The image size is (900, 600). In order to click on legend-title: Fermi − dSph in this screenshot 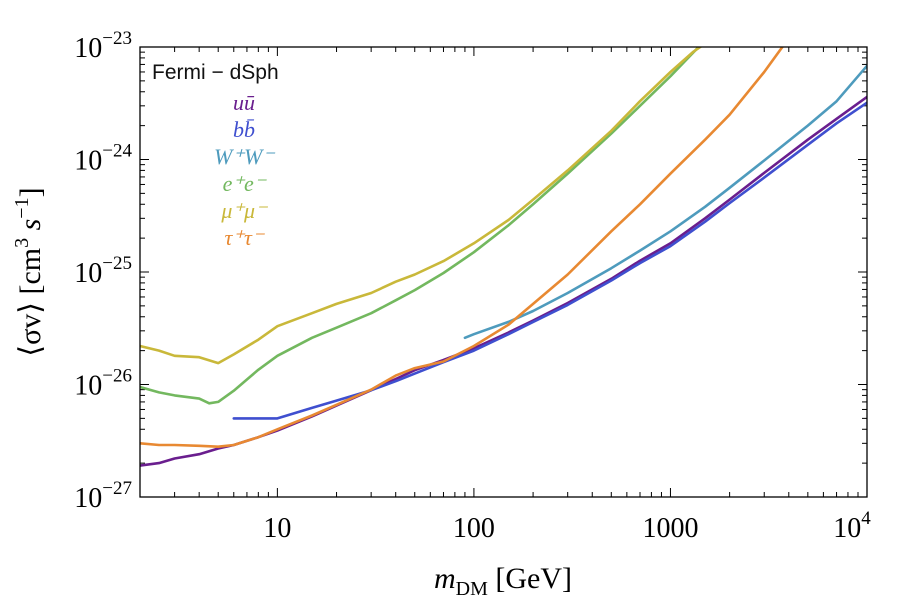, I will do `click(215, 72)`.